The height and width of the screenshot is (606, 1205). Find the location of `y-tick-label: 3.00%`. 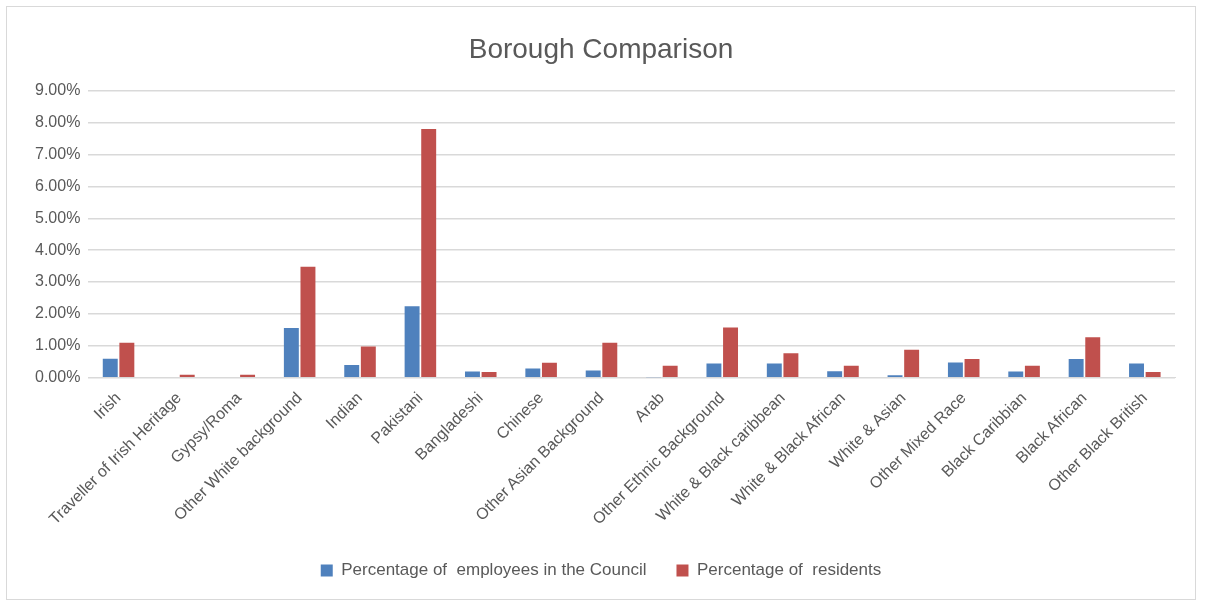

y-tick-label: 3.00% is located at coordinates (57, 281).